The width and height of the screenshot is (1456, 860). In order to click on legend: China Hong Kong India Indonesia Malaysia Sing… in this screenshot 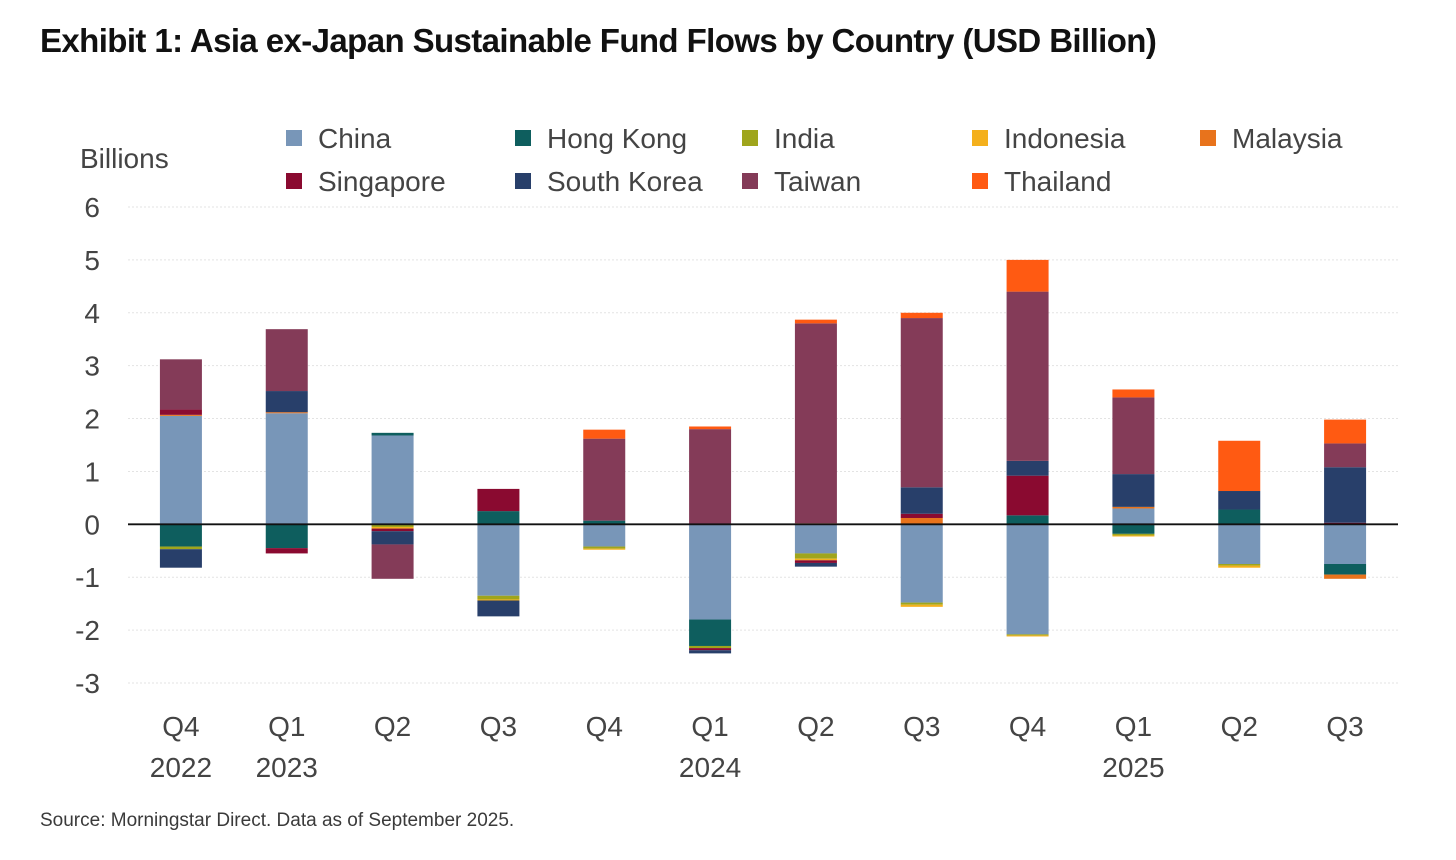, I will do `click(814, 160)`.